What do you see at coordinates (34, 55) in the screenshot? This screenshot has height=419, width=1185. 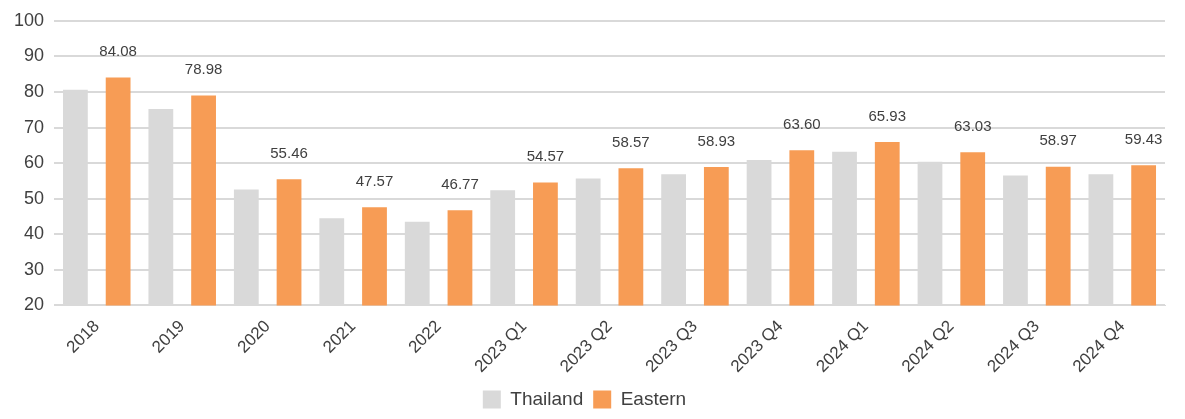 I see `y-tick-label: 90` at bounding box center [34, 55].